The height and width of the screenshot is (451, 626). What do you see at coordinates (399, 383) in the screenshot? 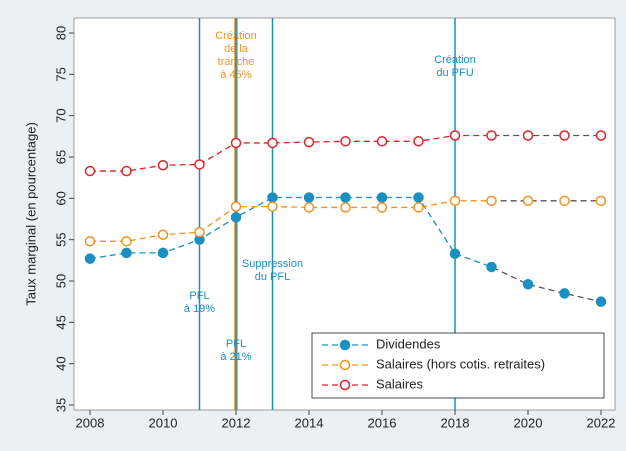
I see `legend-label: Salaires` at bounding box center [399, 383].